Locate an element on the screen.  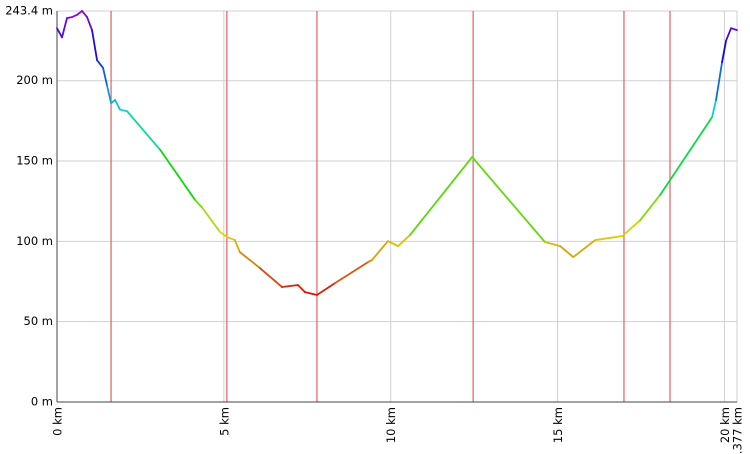
y-tick-label: 200 m is located at coordinates (34, 80).